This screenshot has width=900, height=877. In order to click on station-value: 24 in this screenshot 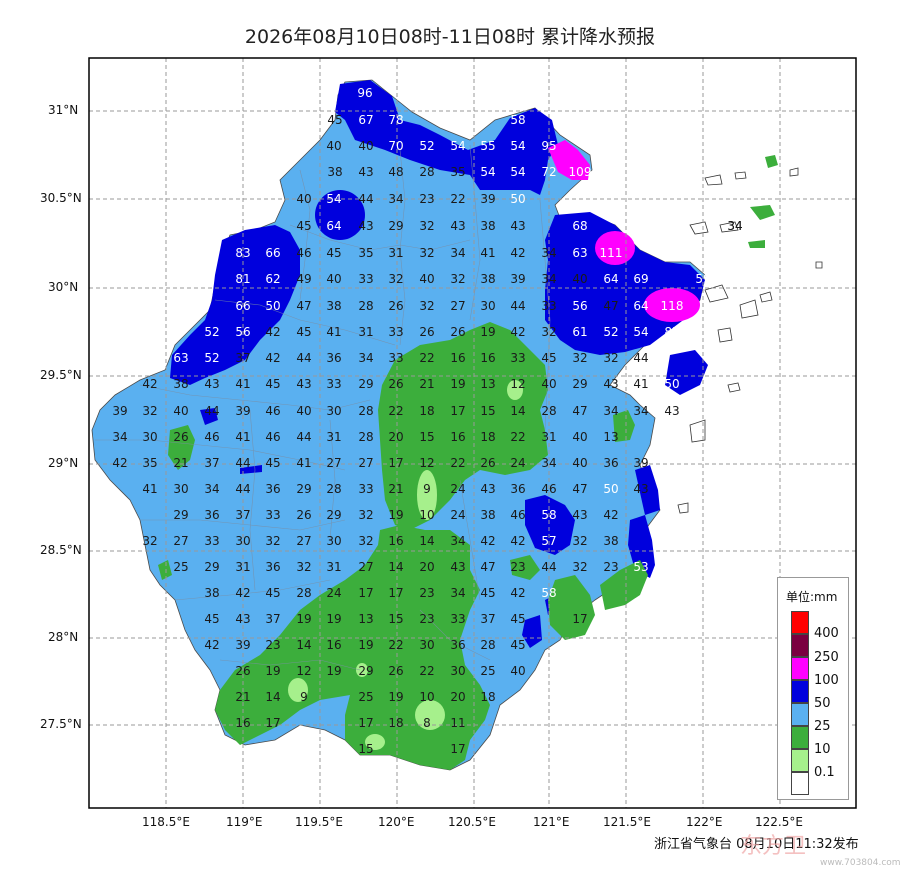, I will do `click(517, 463)`.